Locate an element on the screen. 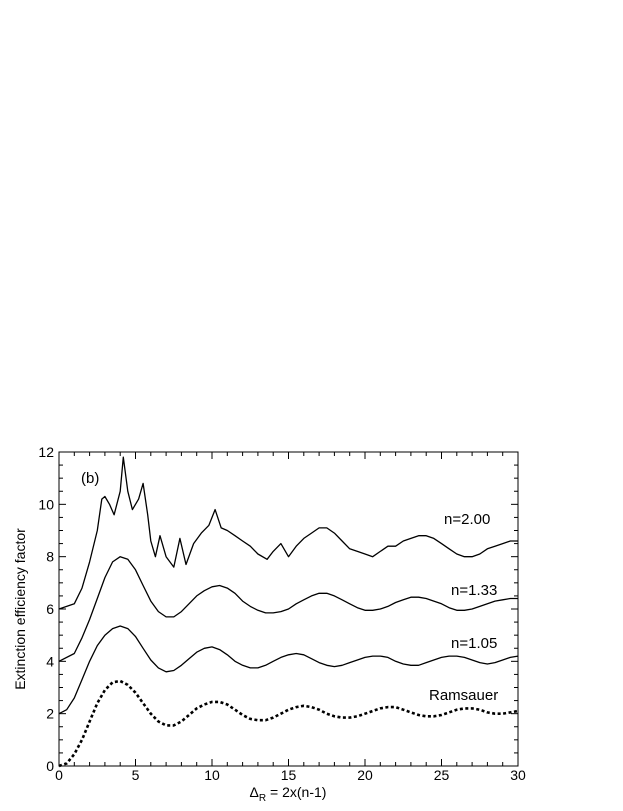 This screenshot has height=811, width=623. x-tick-label: 10 is located at coordinates (212, 775).